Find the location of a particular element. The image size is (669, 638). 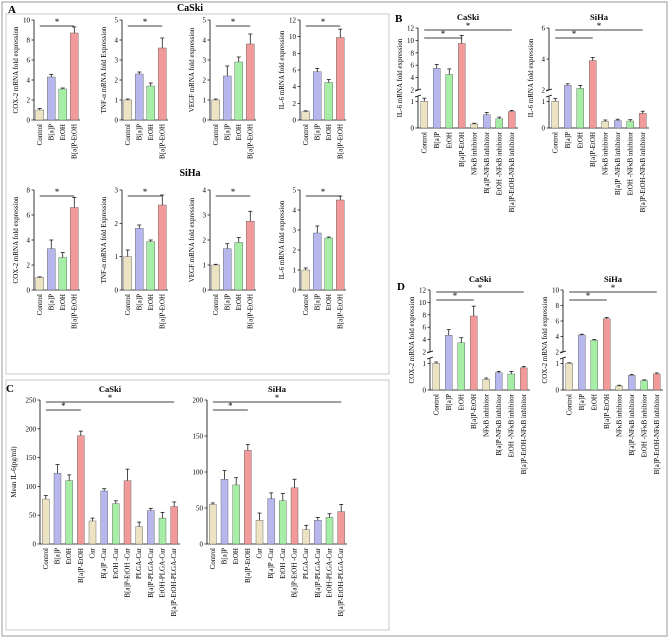

y-axis-label: TNF-α mRNA fold Expression is located at coordinates (104, 69).